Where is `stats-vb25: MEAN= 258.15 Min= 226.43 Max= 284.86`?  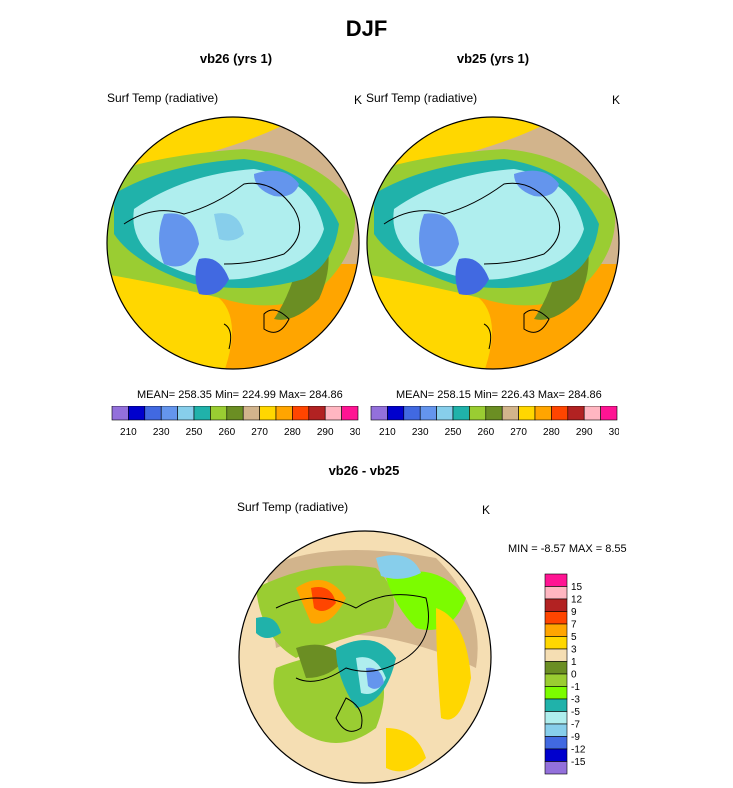 stats-vb25: MEAN= 258.15 Min= 226.43 Max= 284.86 is located at coordinates (499, 395).